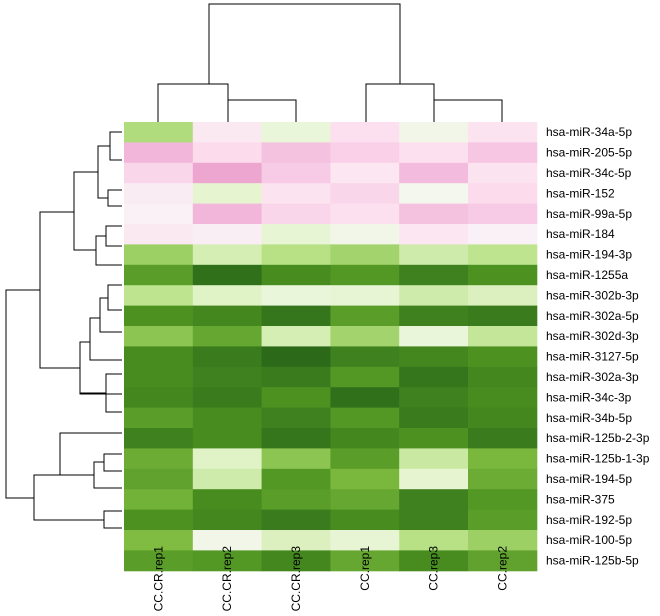 This screenshot has width=660, height=616. I want to click on row-label: hsa-miR-205-5p, so click(589, 153).